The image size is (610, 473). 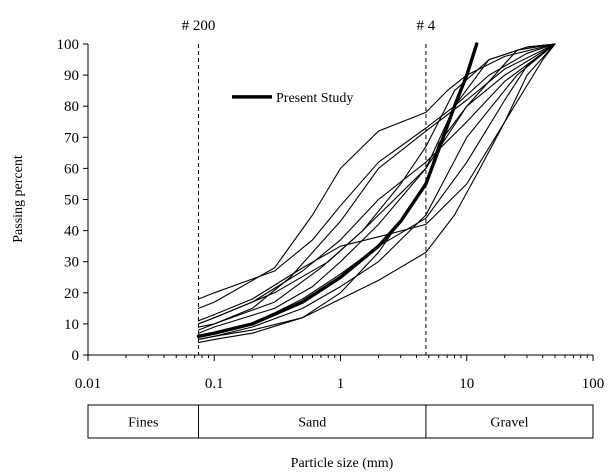 What do you see at coordinates (214, 384) in the screenshot?
I see `x-tick-label: 0.1` at bounding box center [214, 384].